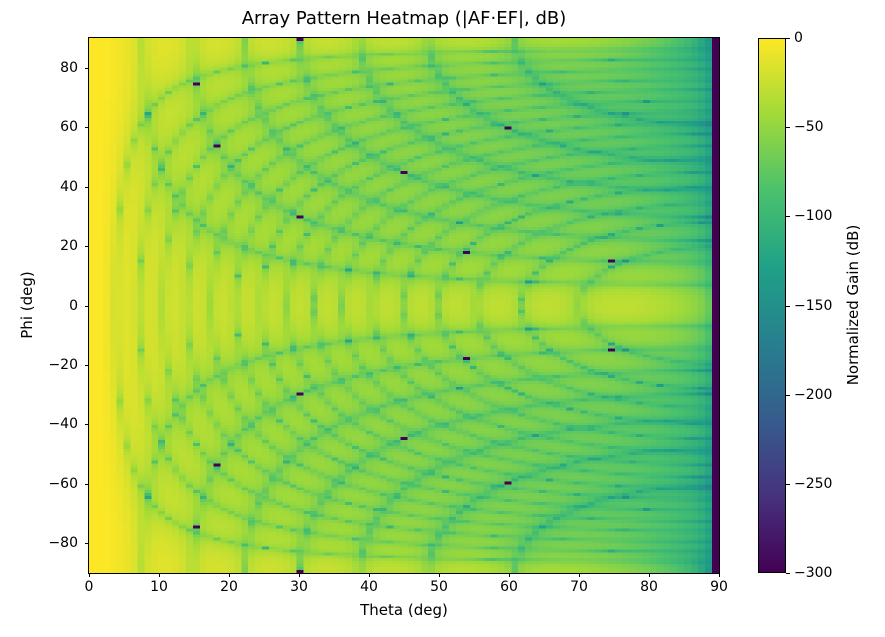 The width and height of the screenshot is (885, 637). What do you see at coordinates (69, 127) in the screenshot?
I see `y-tick-label: 60` at bounding box center [69, 127].